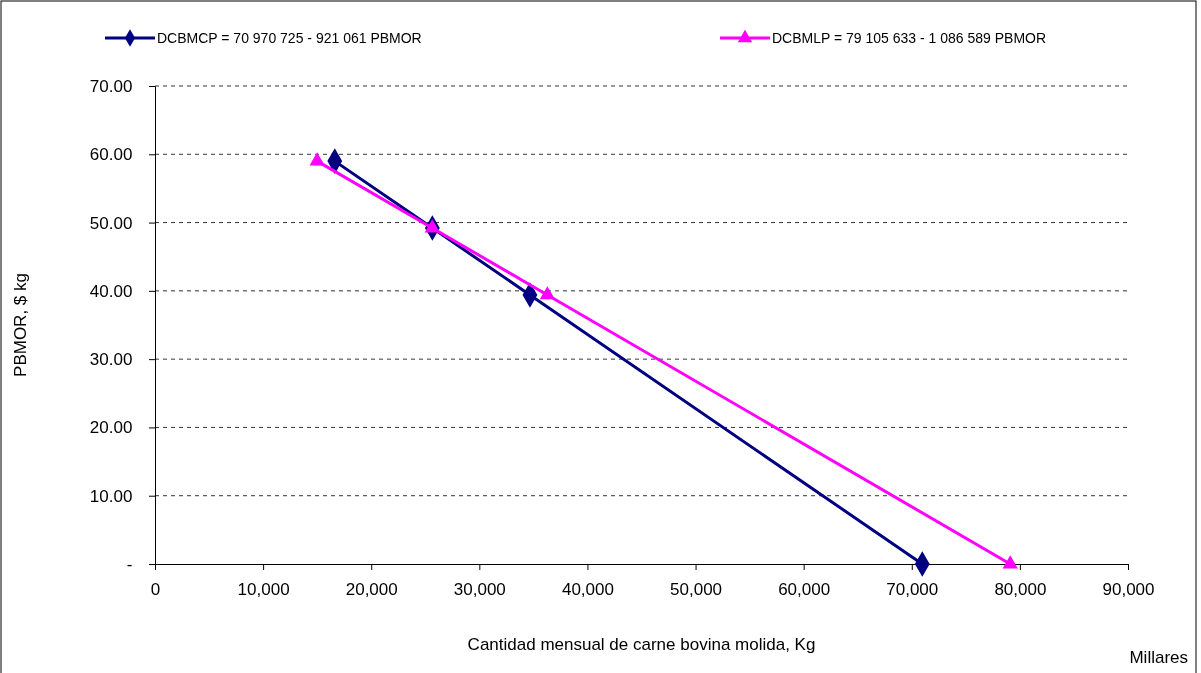 This screenshot has height=673, width=1201. I want to click on x-tick-label: 50,000, so click(696, 590).